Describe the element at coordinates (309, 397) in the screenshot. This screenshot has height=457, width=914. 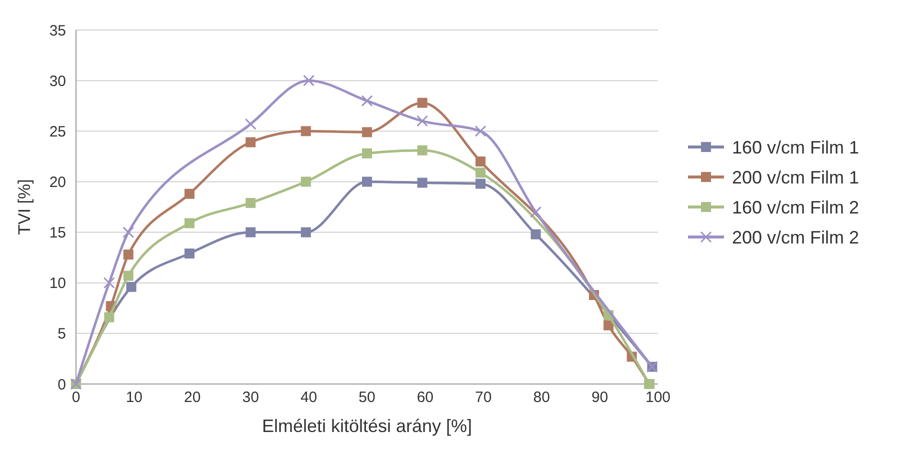
I see `x-tick-label: 40` at that location.